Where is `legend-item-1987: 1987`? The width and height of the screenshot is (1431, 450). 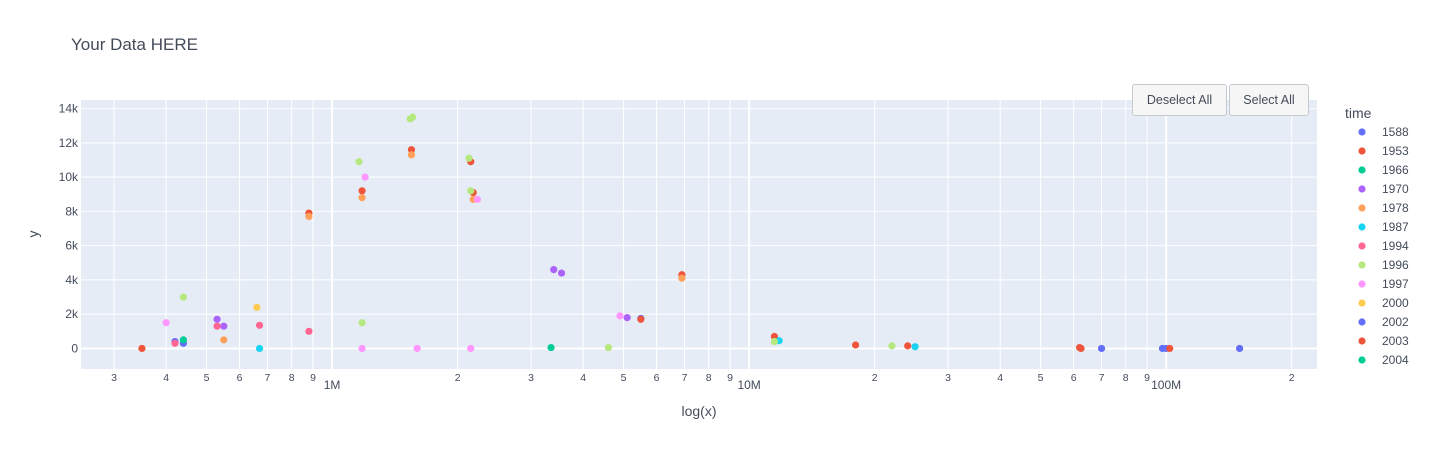
legend-item-1987: 1987 is located at coordinates (1383, 227).